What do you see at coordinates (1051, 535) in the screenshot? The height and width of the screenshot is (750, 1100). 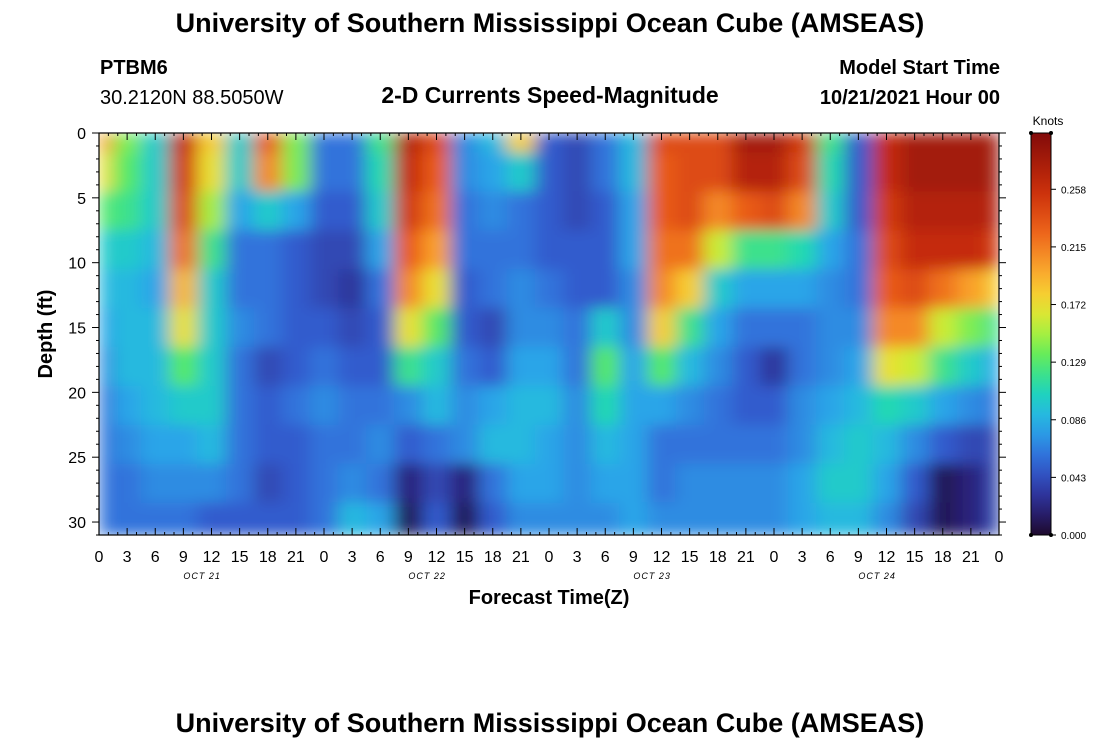 I see `colorbar-end-dot` at bounding box center [1051, 535].